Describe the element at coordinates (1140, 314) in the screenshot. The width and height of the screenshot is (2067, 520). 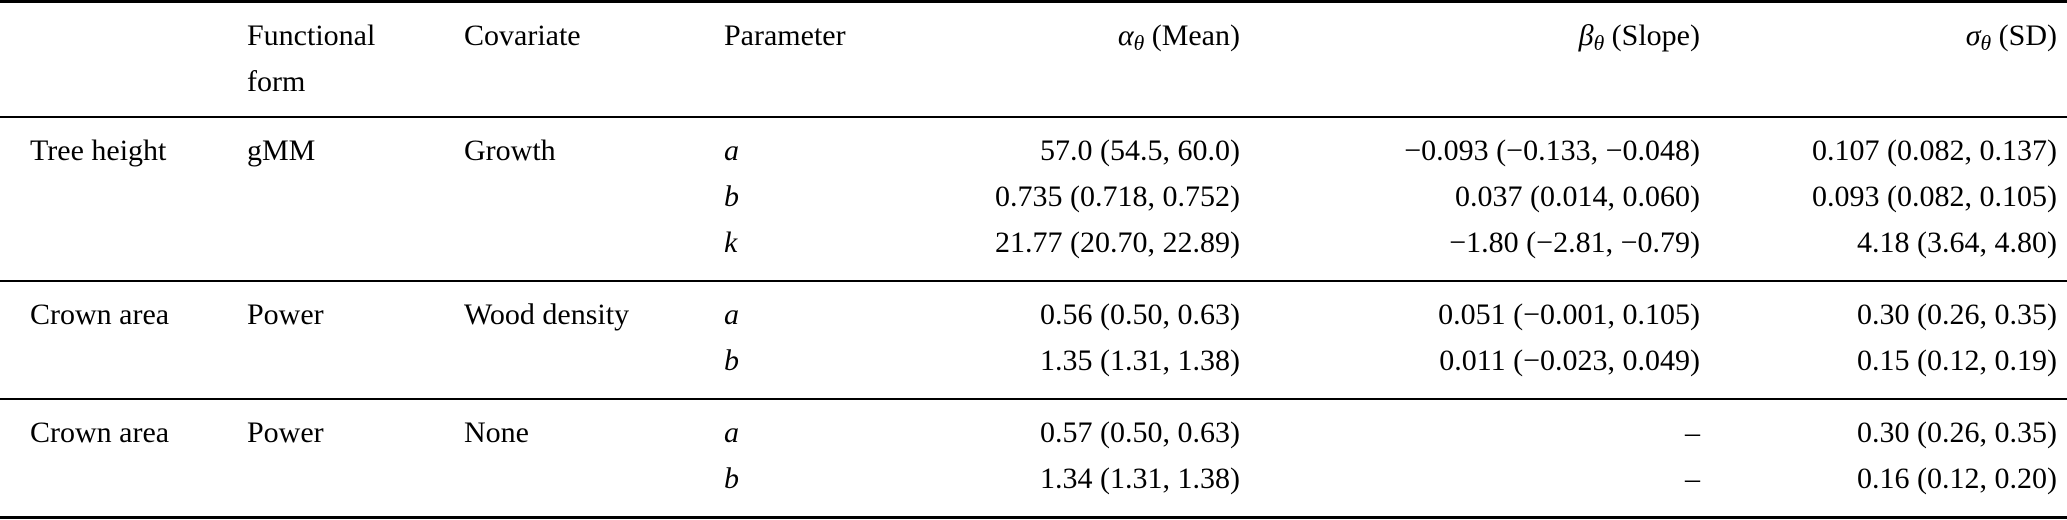
I see `mean-cell: 0.56 (0.50, 0.63)` at that location.